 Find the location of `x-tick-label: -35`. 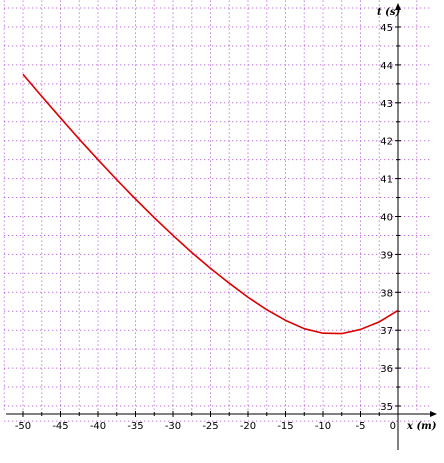

x-tick-label: -35 is located at coordinates (135, 426).